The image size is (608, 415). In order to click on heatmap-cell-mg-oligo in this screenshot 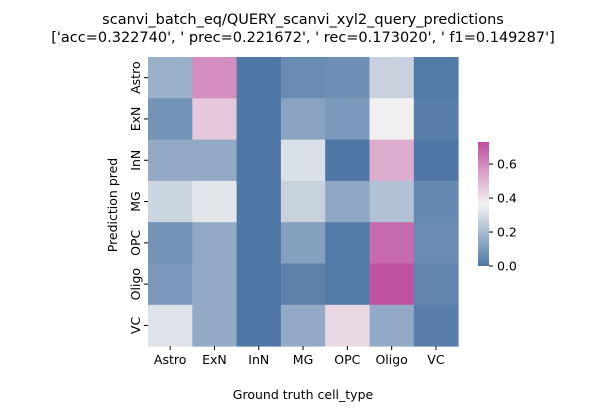, I will do `click(392, 201)`.